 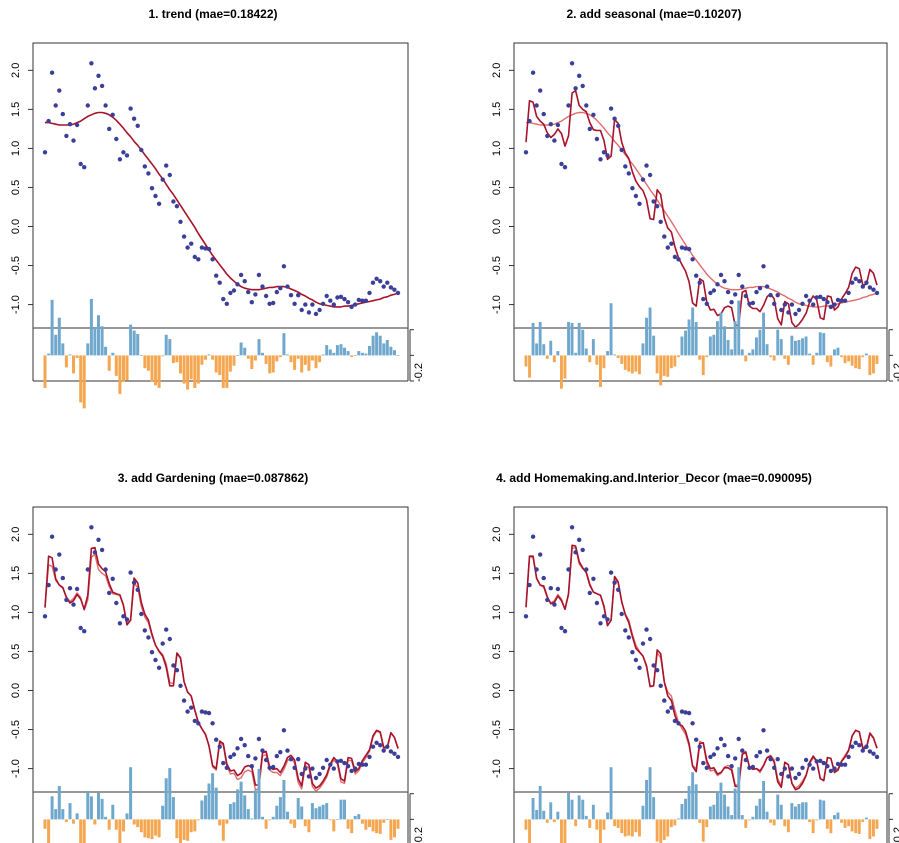 What do you see at coordinates (16, 768) in the screenshot?
I see `y-tick-label: -1.0` at bounding box center [16, 768].